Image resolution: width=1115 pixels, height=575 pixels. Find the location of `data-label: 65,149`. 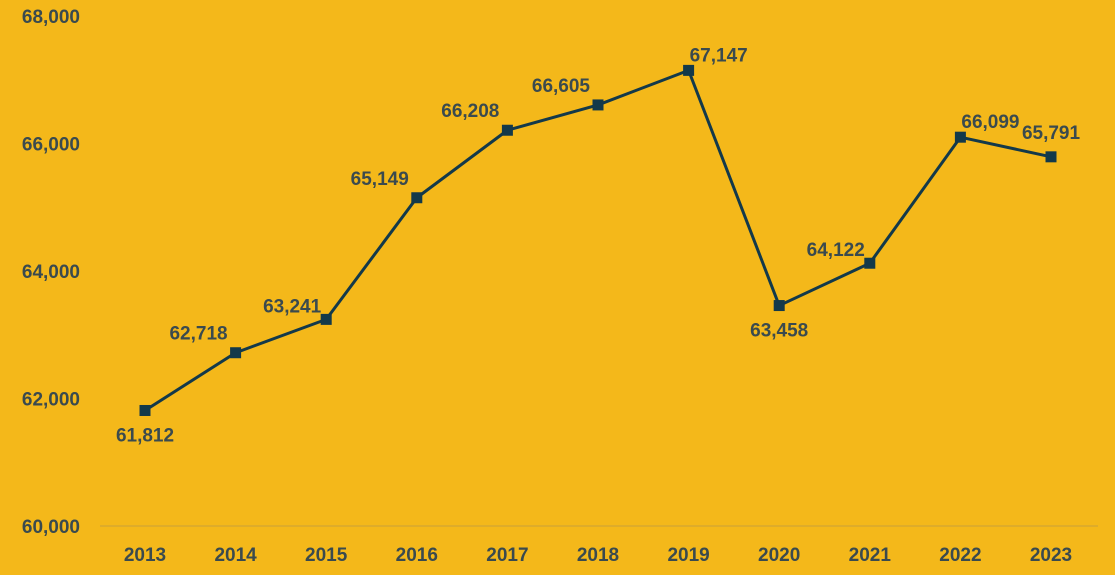

data-label: 65,149 is located at coordinates (380, 179).